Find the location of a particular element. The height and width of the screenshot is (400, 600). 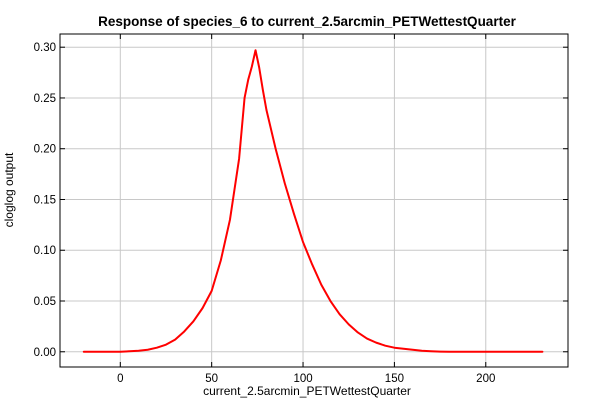

x-tick-label: 0 is located at coordinates (120, 379).